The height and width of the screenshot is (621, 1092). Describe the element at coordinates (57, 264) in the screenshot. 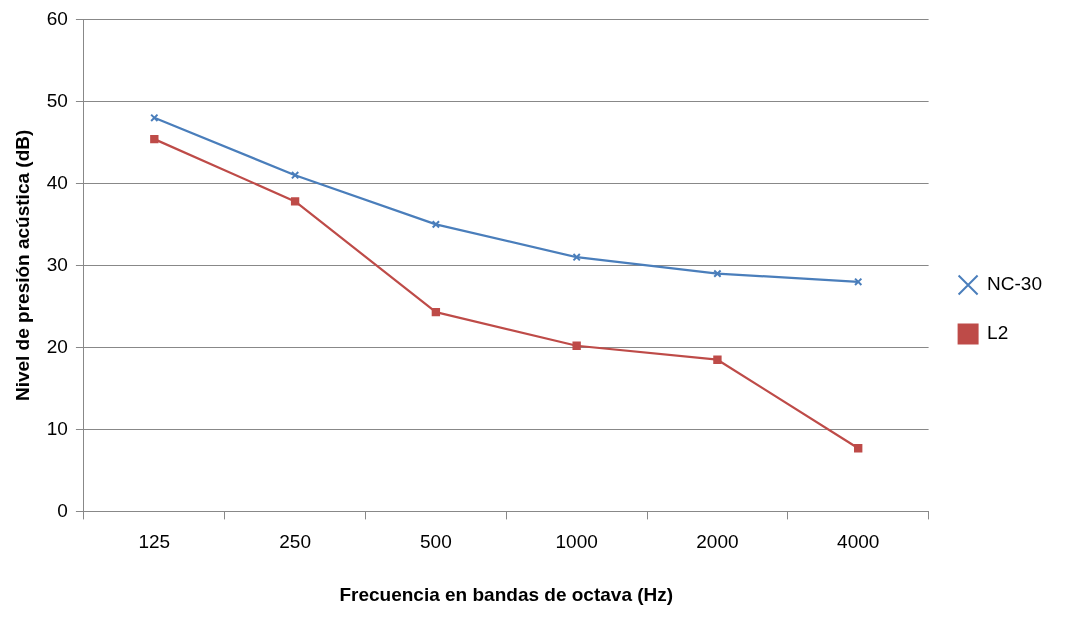

I see `y-tick-label: 30` at that location.